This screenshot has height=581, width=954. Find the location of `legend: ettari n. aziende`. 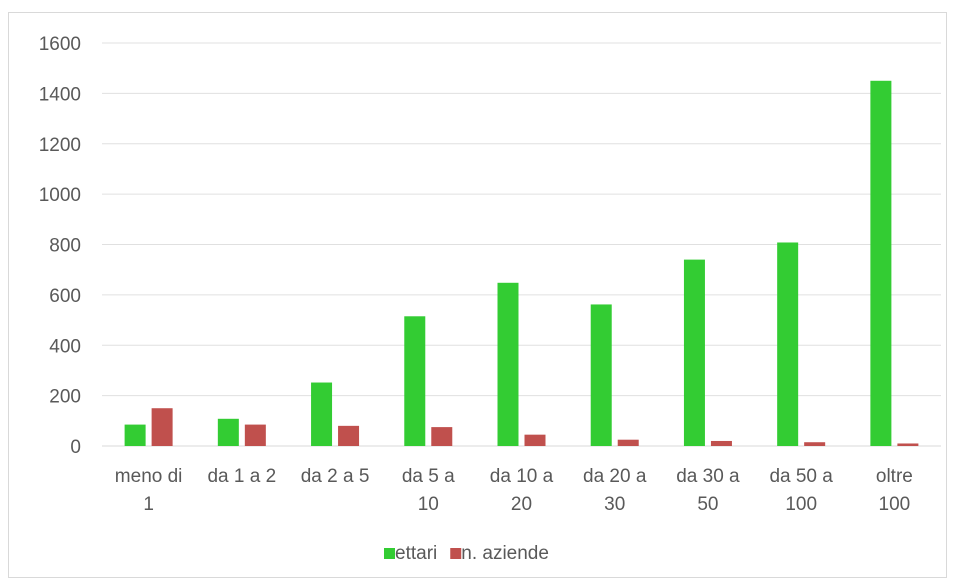

legend: ettari n. aziende is located at coordinates (466, 553).